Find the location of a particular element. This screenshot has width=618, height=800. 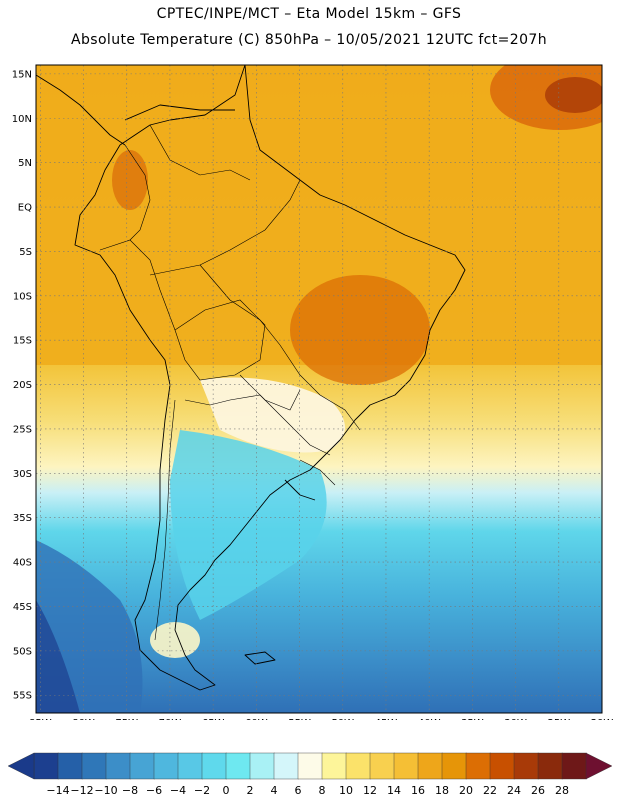

border-bolivia is located at coordinates (220, 340).